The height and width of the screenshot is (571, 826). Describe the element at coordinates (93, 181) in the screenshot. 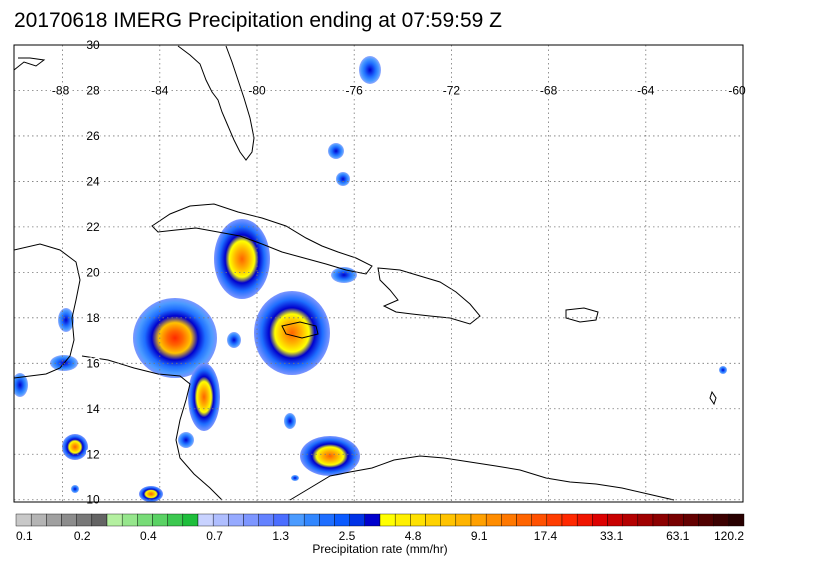

I see `lat-tick-label: 24` at that location.